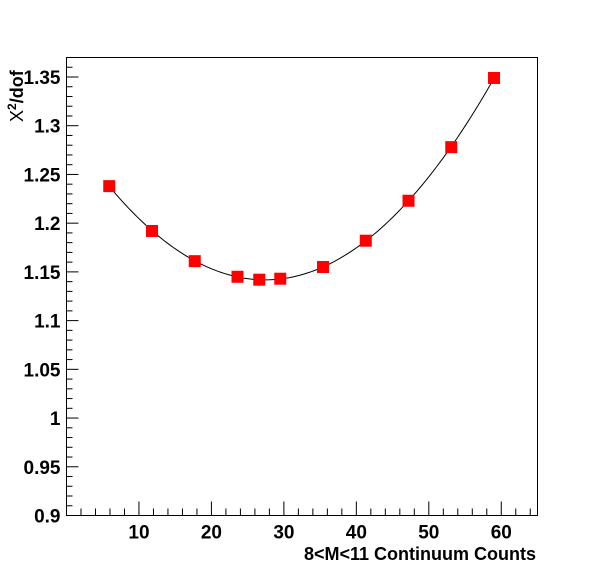  I want to click on x-tick-label: 50, so click(428, 533).